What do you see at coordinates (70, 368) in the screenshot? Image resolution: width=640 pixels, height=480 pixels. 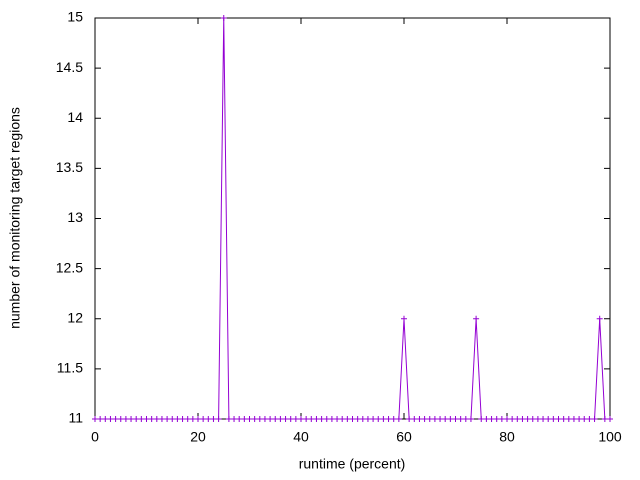 I see `y-tick-label: 11.5` at bounding box center [70, 368].